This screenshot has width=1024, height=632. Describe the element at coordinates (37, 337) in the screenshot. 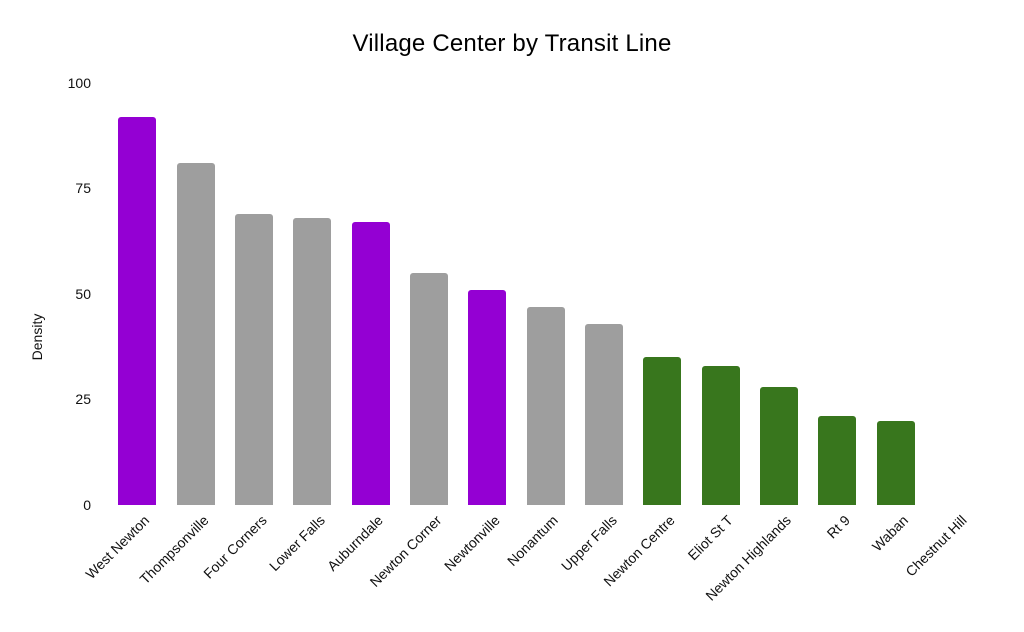

I see `y-axis-title: Density` at that location.